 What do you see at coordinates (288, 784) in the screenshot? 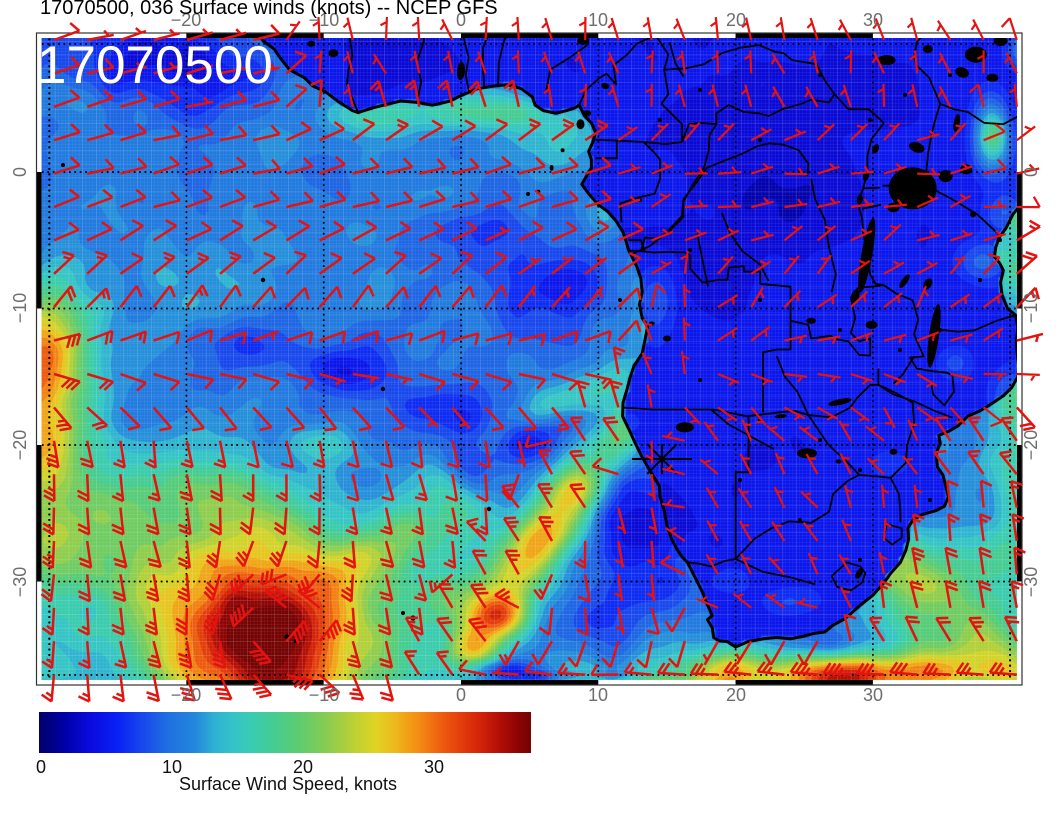
I see `svg-text: Surface Wind Speed, knots` at bounding box center [288, 784].